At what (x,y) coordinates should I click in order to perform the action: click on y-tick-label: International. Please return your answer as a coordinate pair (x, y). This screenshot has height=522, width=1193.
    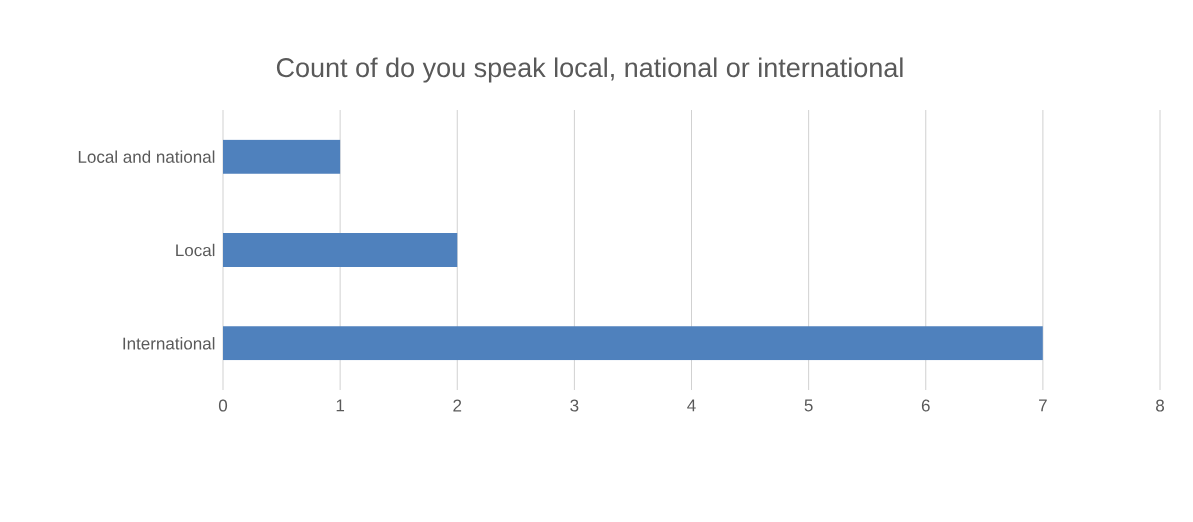
    Looking at the image, I should click on (169, 343).